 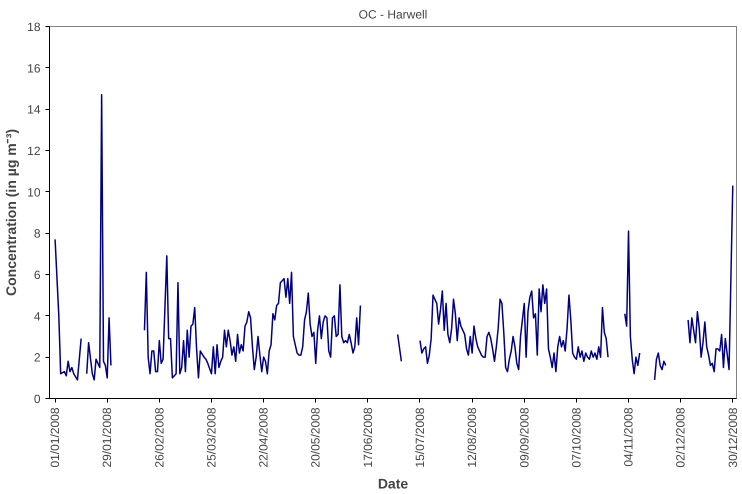 I want to click on x-tick-label: 15/07/2008, so click(x=419, y=437).